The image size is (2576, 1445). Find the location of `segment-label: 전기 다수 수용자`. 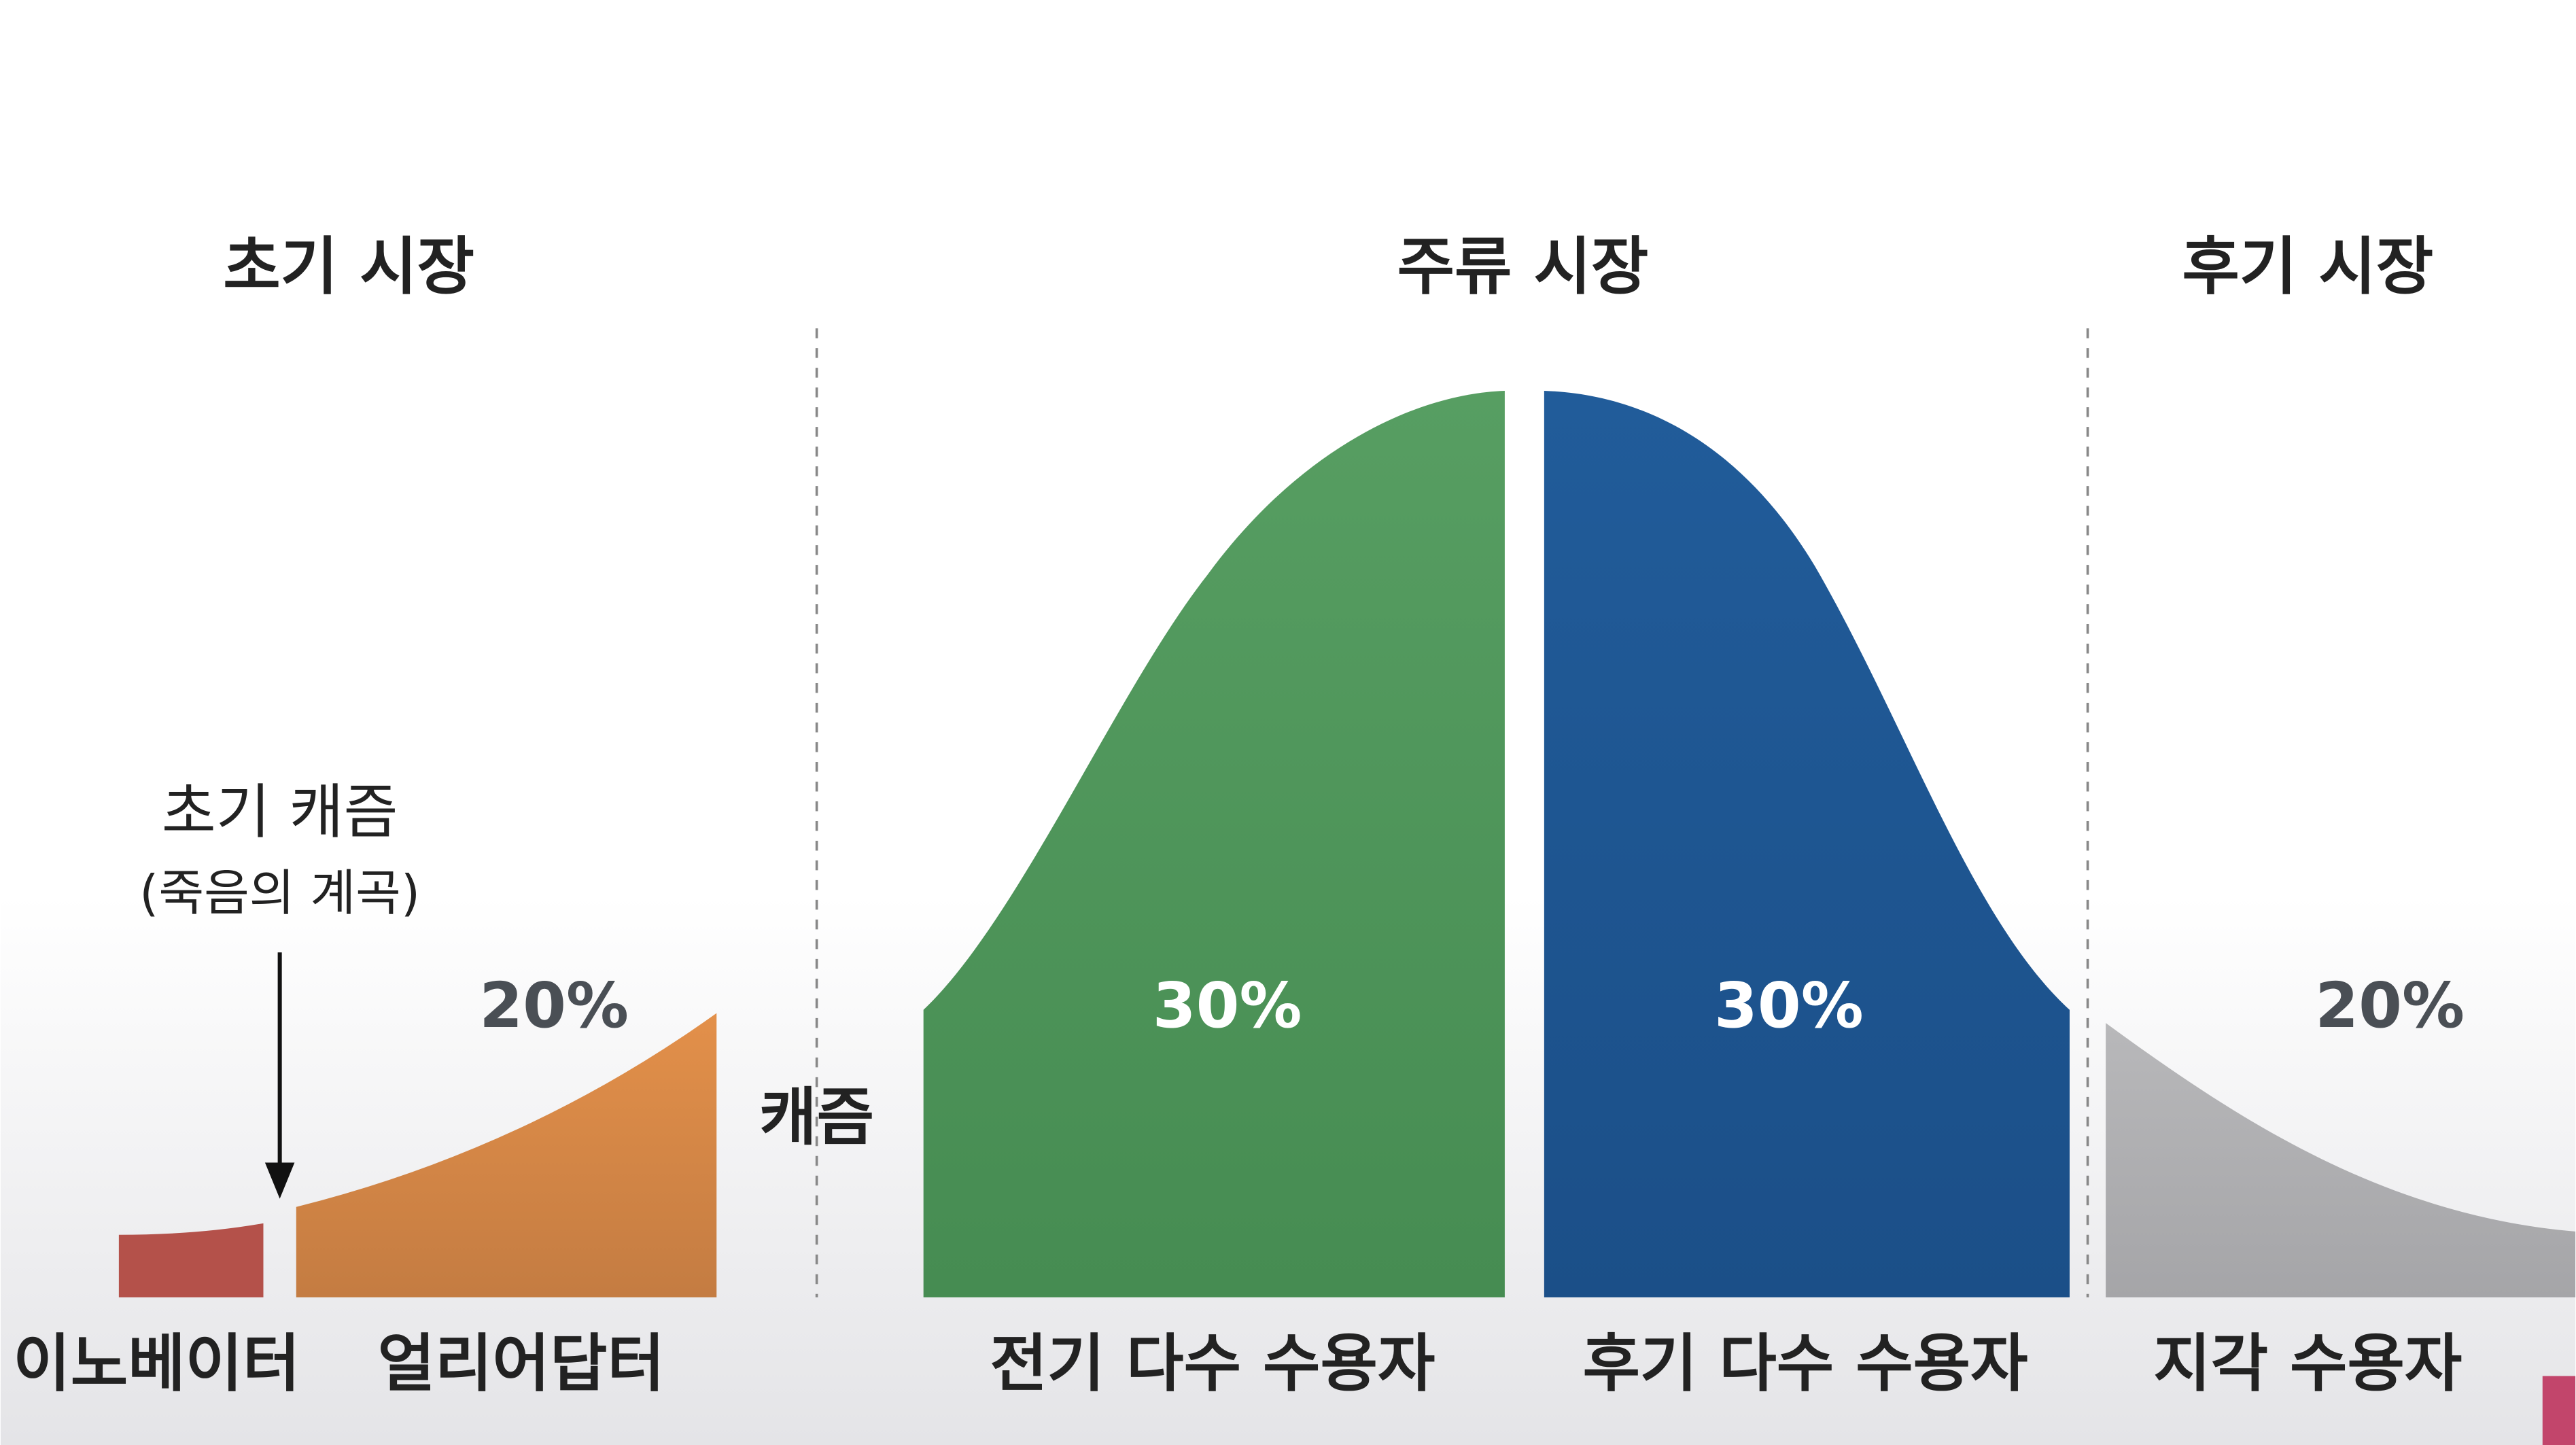

segment-label: 전기 다수 수용자 is located at coordinates (1212, 1363).